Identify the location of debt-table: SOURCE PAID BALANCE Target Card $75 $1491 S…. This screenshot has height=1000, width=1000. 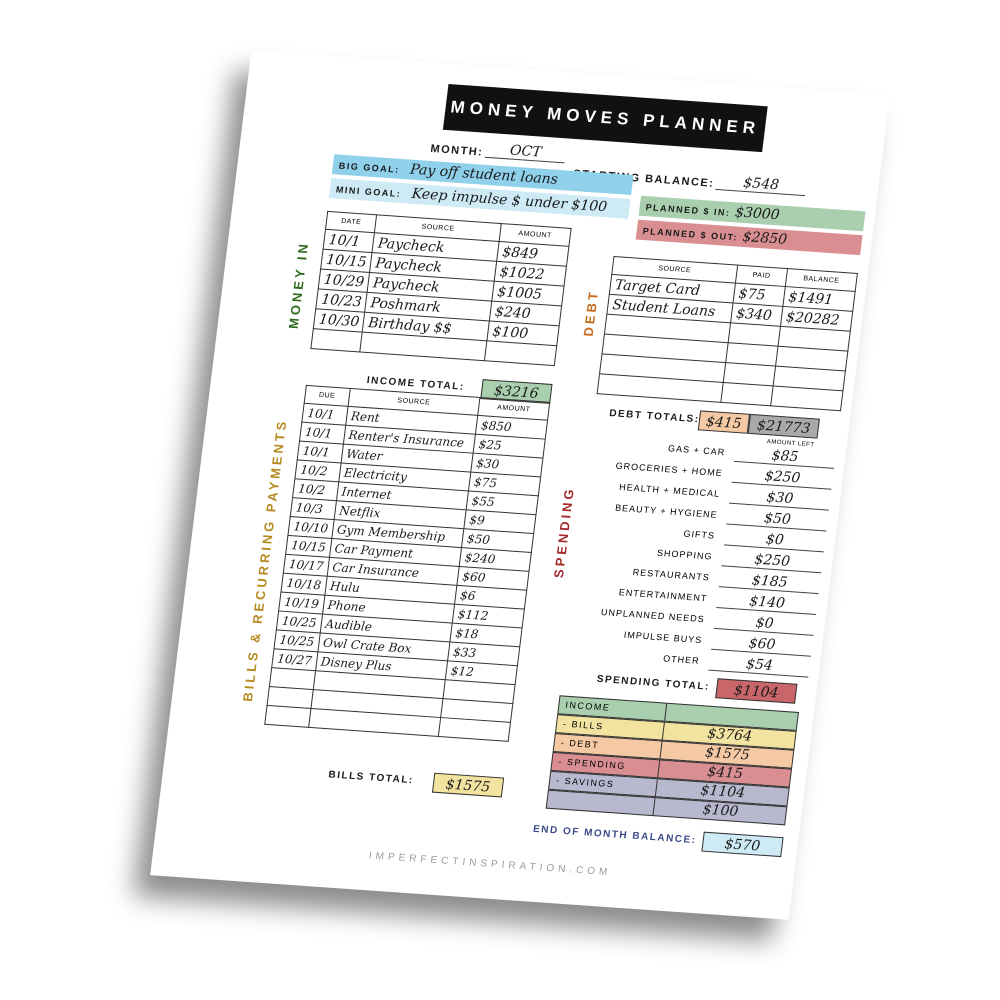
(727, 333).